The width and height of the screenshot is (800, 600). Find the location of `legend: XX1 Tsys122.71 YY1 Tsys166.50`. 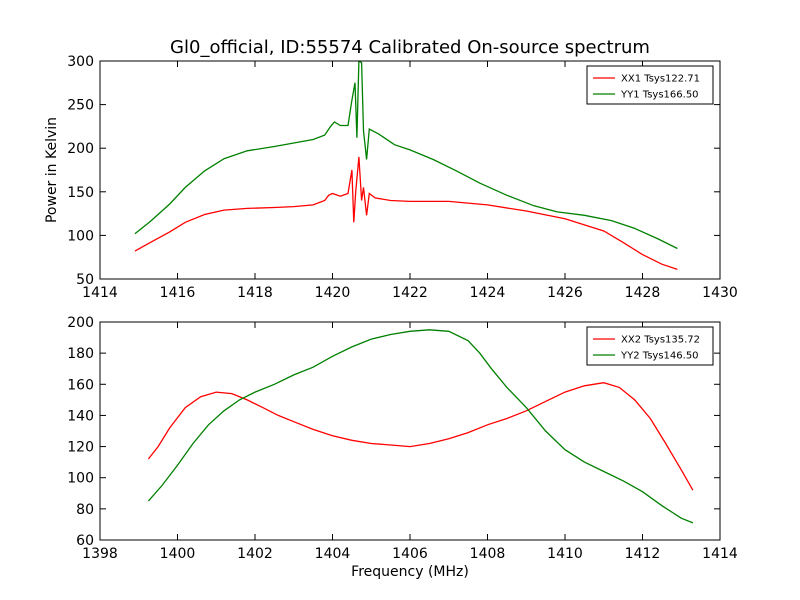

legend: XX1 Tsys122.71 YY1 Tsys166.50 is located at coordinates (650, 85).